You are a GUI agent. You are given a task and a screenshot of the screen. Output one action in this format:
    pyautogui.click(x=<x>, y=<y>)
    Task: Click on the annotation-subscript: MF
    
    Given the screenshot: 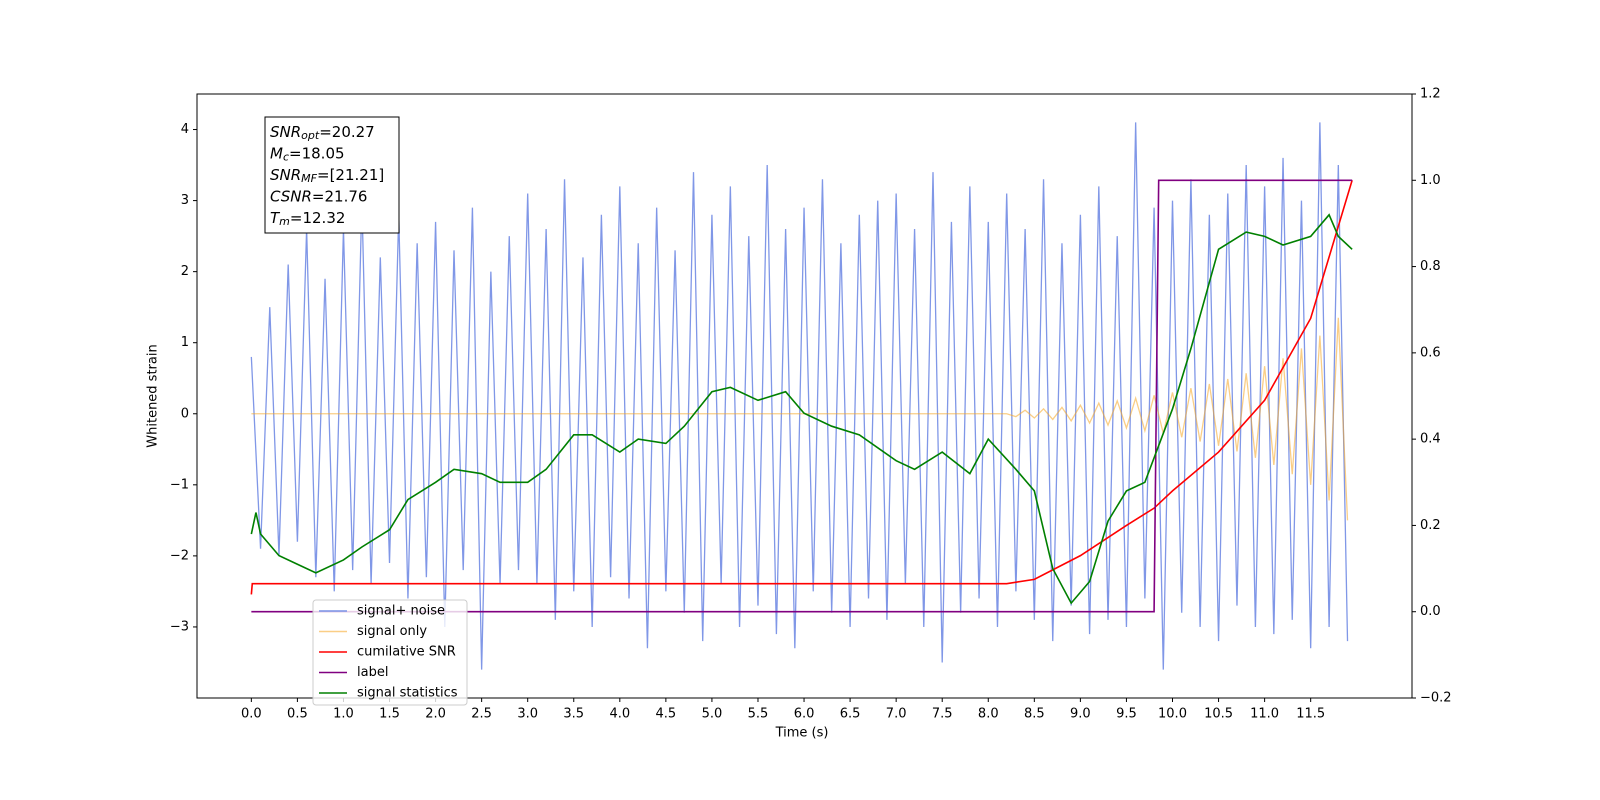 What is the action you would take?
    pyautogui.click(x=309, y=178)
    